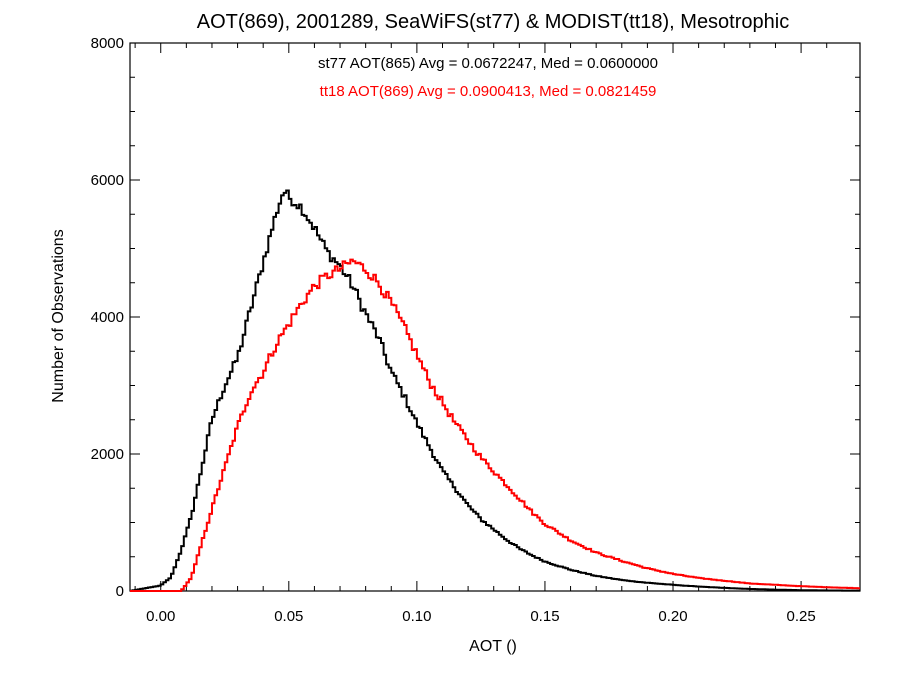  What do you see at coordinates (416, 616) in the screenshot?
I see `x-tick-label: 0.10` at bounding box center [416, 616].